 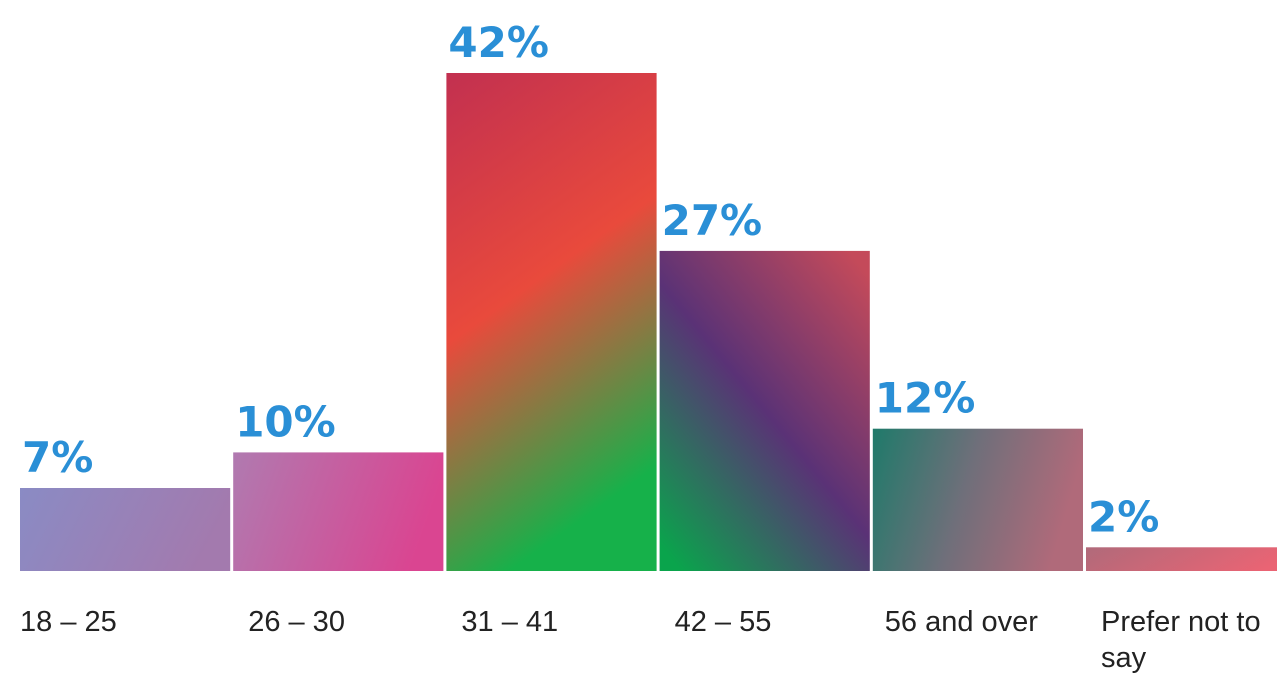 I want to click on bar-prefer-not-to-say, so click(x=1181, y=559).